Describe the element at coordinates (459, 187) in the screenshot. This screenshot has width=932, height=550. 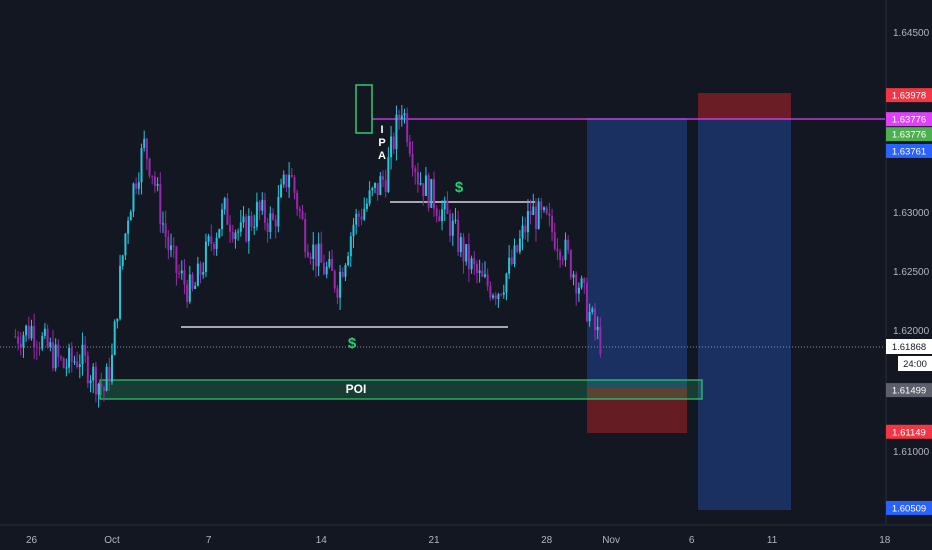
I see `dollar-sign-highs: $` at that location.